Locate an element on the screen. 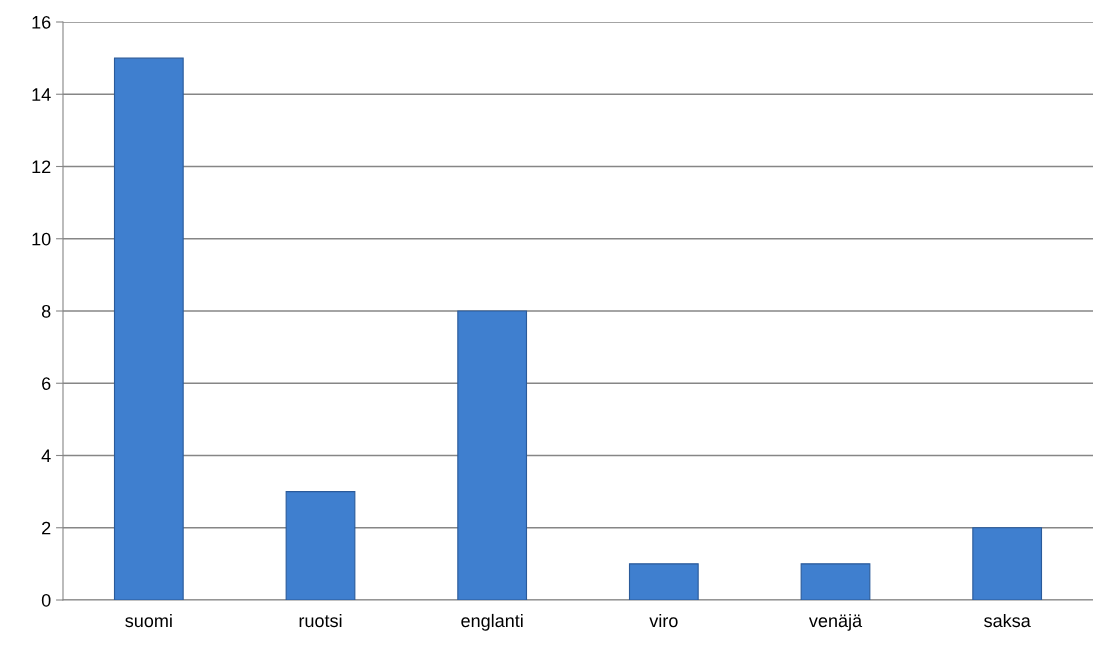  y-tick-label: 8 is located at coordinates (46, 311).